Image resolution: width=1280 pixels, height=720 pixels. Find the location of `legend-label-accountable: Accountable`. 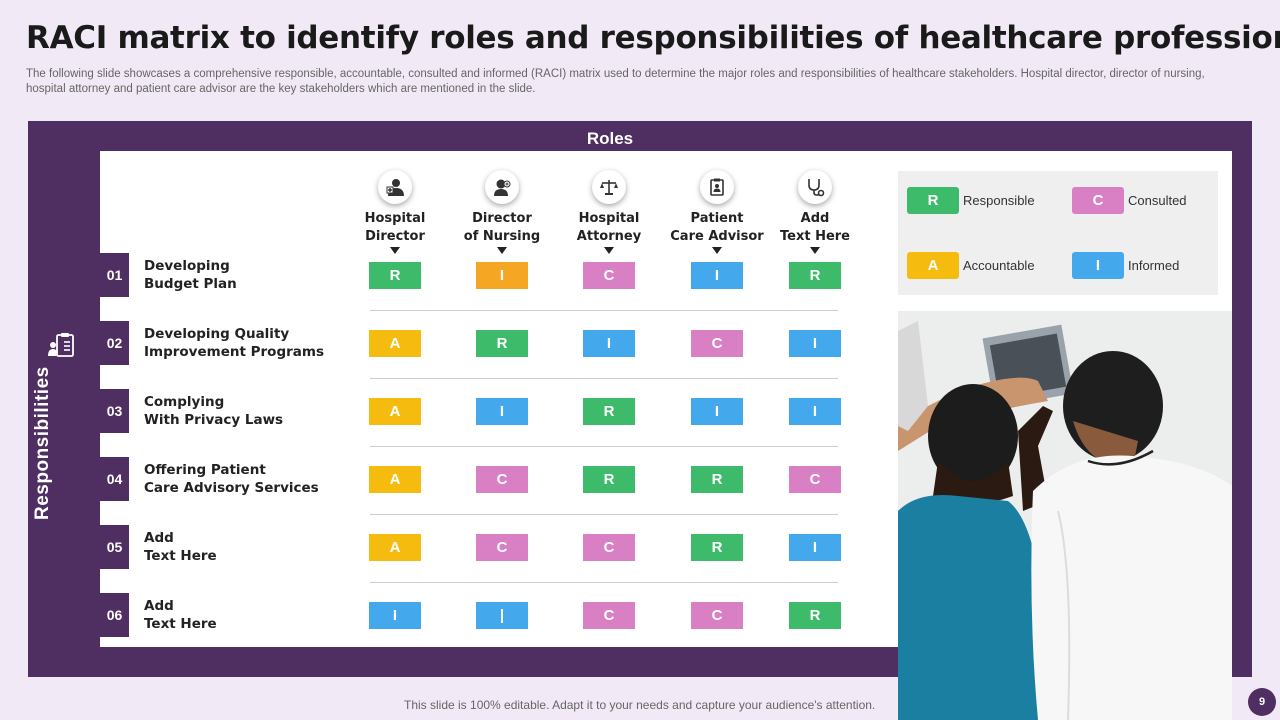

legend-label-accountable: Accountable is located at coordinates (999, 265).